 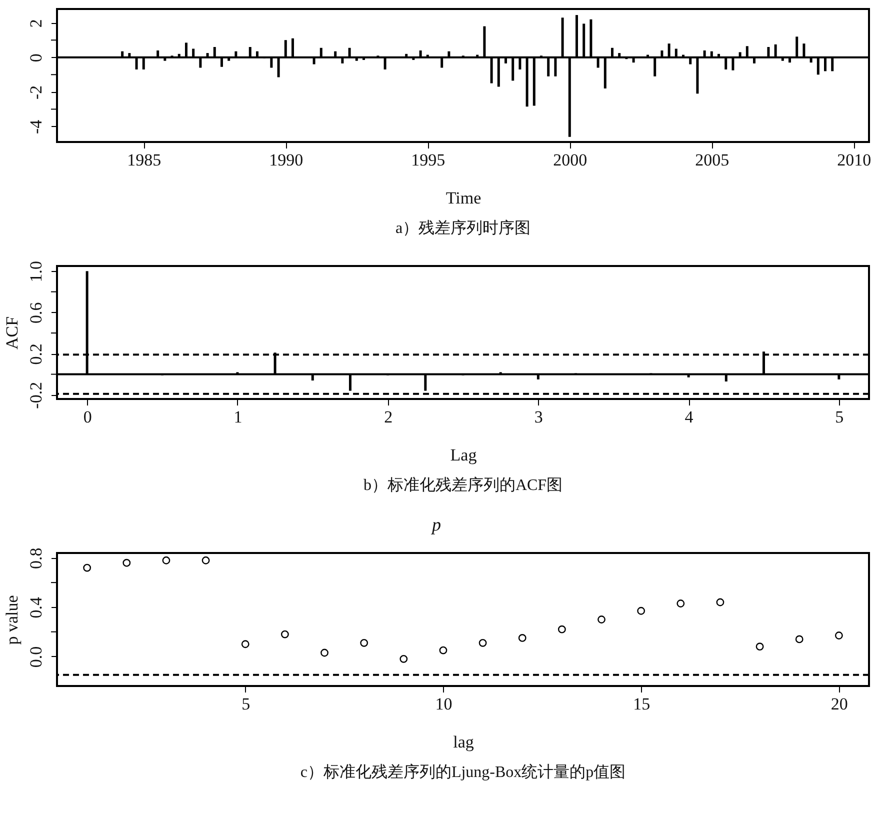 What do you see at coordinates (463, 742) in the screenshot?
I see `x-axis-title: lag` at bounding box center [463, 742].